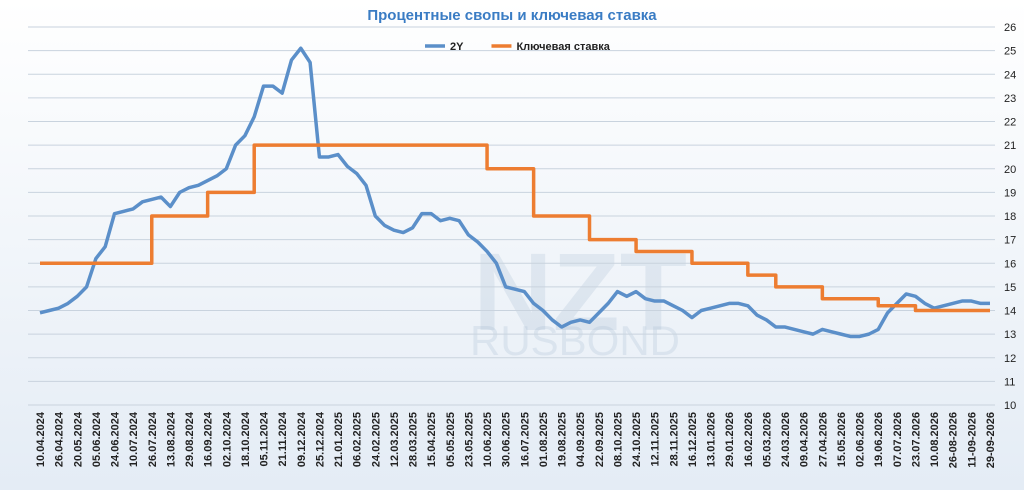 This screenshot has width=1024, height=490. Describe the element at coordinates (954, 440) in the screenshot. I see `x-tick-label: 26-08-2026` at that location.